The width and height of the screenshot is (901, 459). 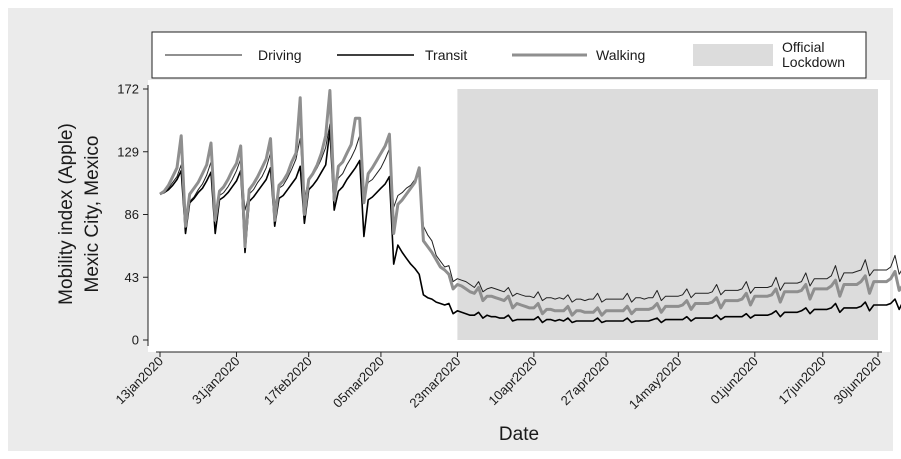 I want to click on legend: Driving Transit Walking Official Lockdown, so click(x=509, y=55).